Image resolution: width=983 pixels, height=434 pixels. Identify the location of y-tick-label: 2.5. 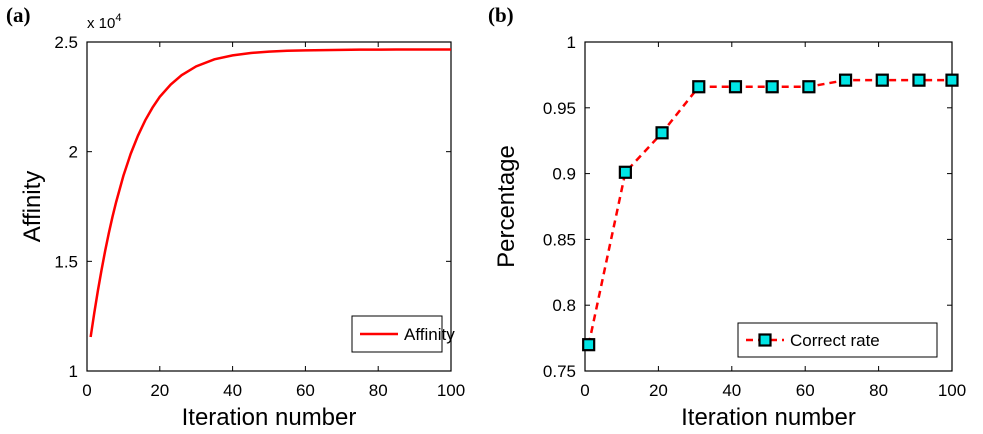
(66, 42).